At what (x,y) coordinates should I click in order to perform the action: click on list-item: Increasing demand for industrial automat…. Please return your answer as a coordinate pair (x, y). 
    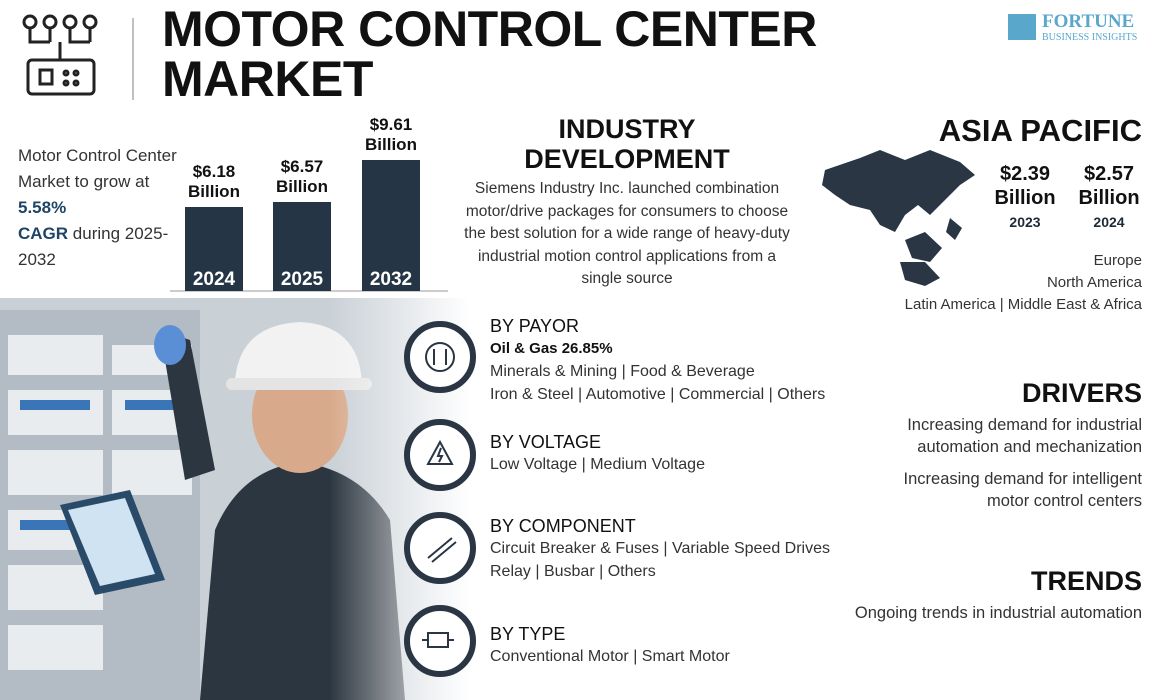
    Looking at the image, I should click on (1024, 436).